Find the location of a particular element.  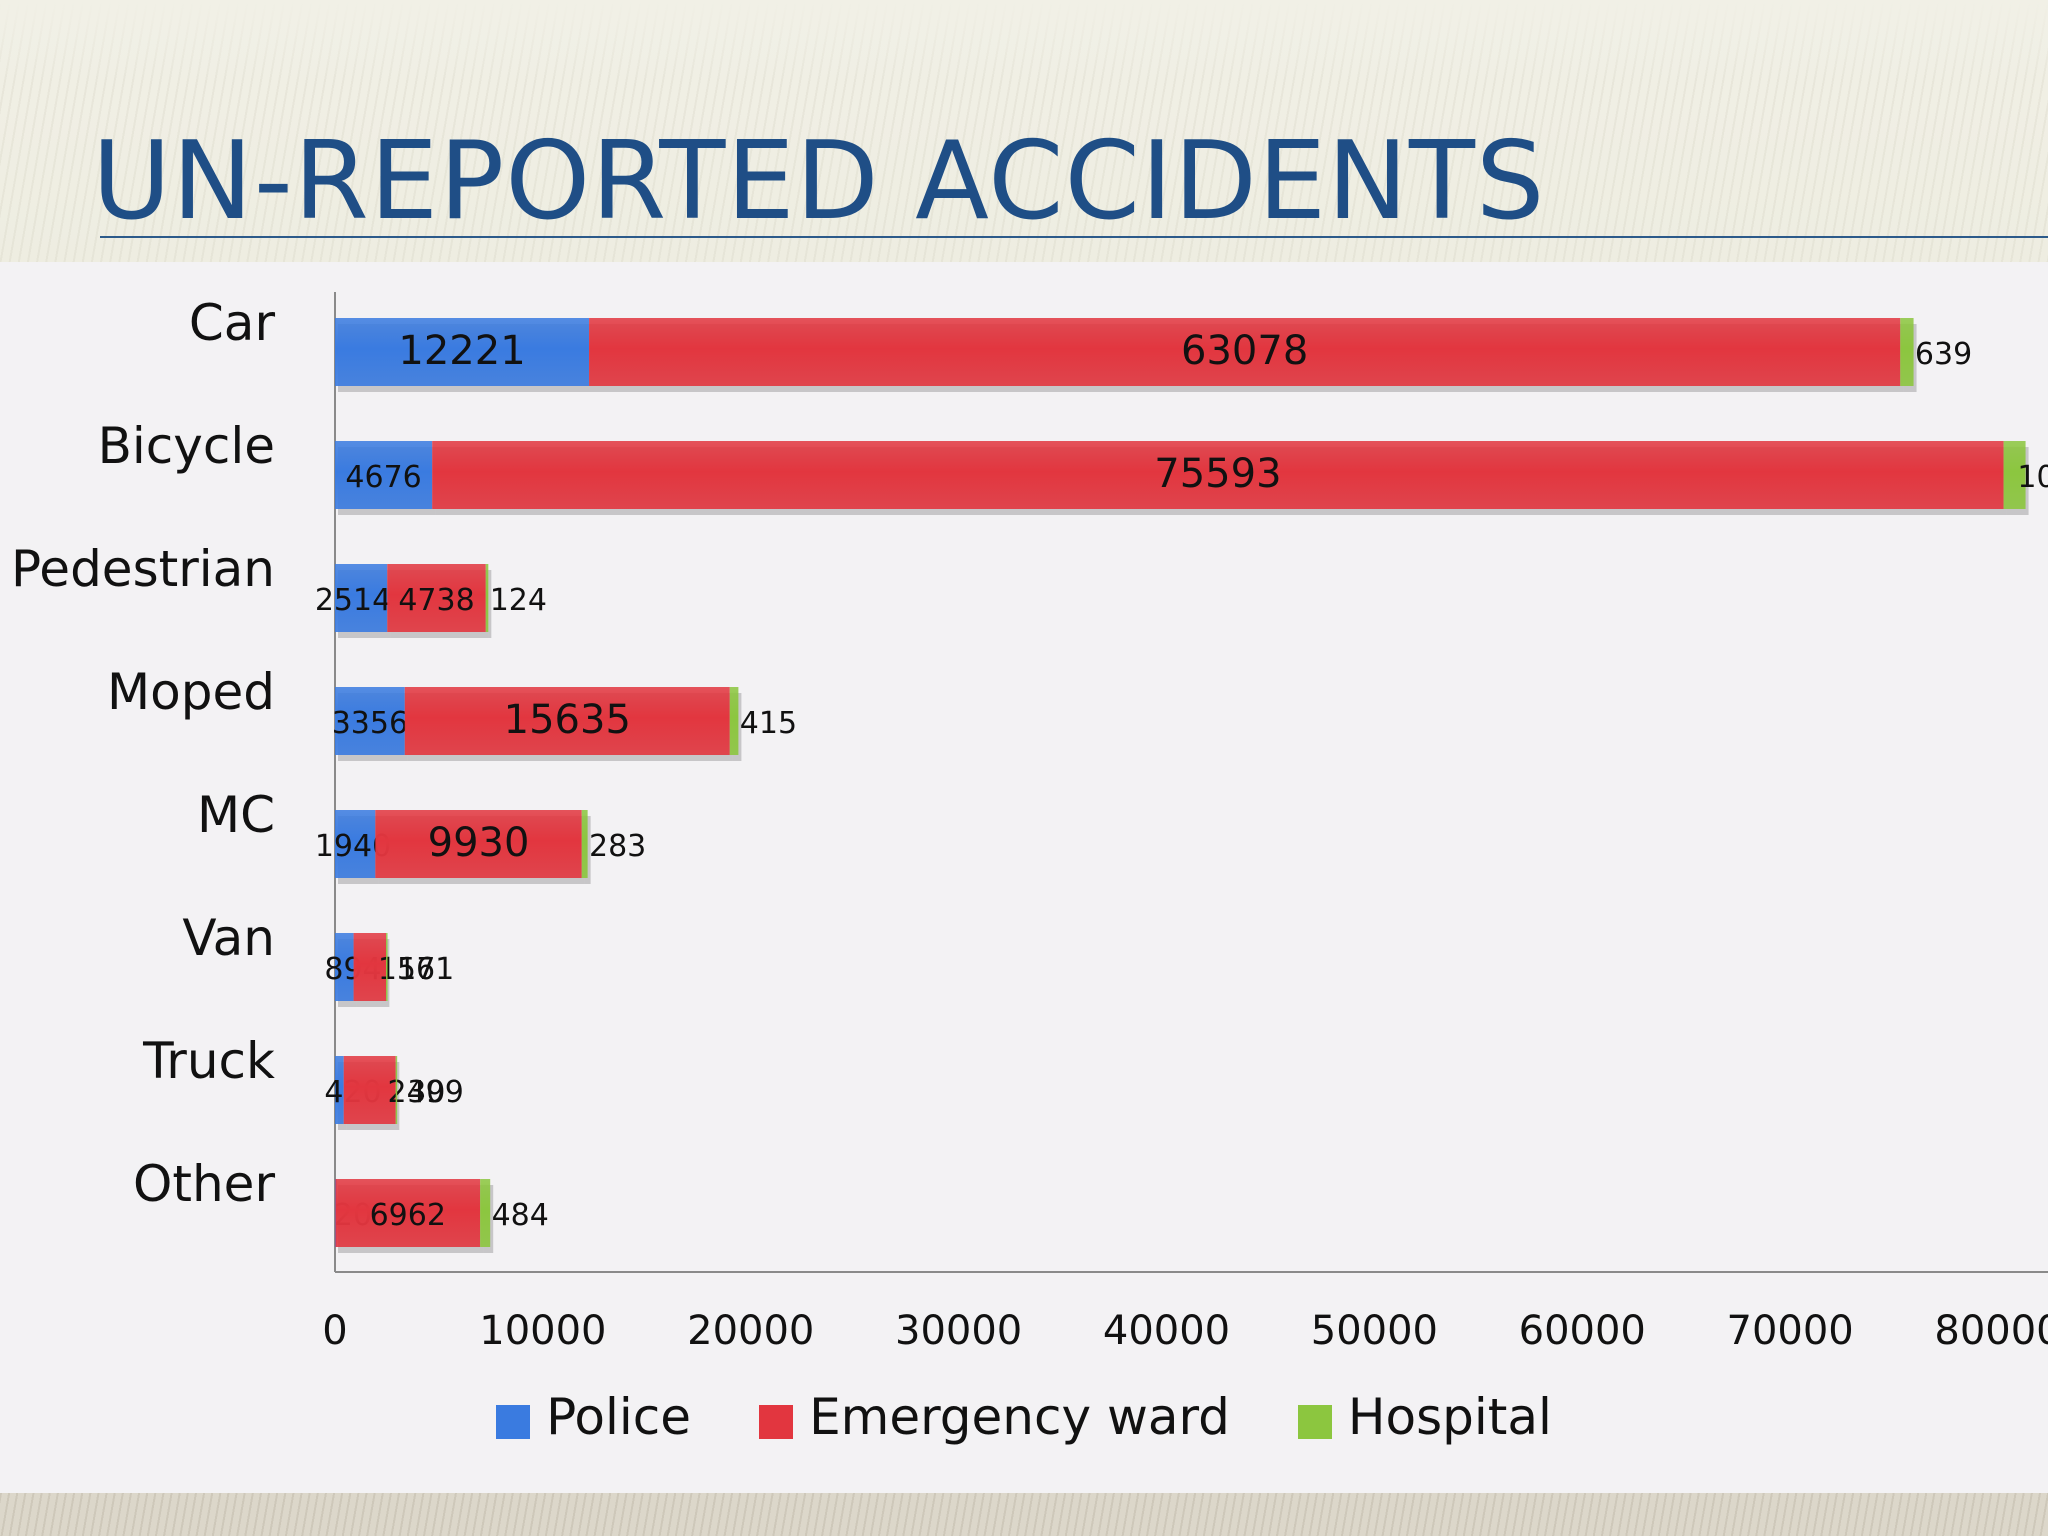

legend-label: Police is located at coordinates (619, 1417).